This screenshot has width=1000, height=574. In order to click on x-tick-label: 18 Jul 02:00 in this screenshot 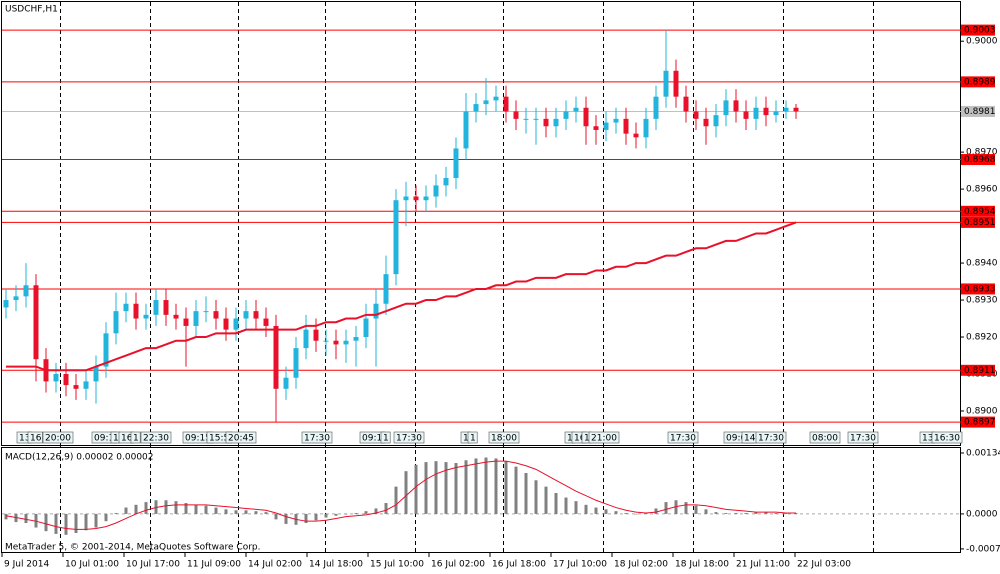, I will do `click(641, 565)`.